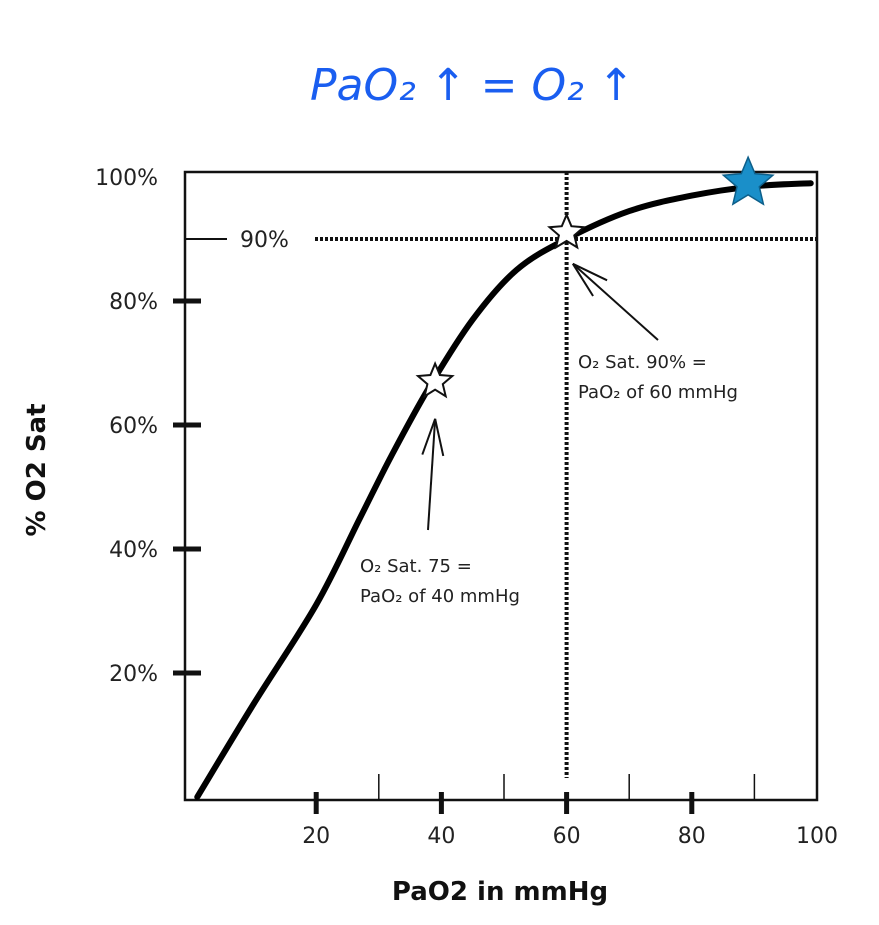 The image size is (879, 925). What do you see at coordinates (500, 892) in the screenshot?
I see `x-axis-label: PaO2 in mmHg` at bounding box center [500, 892].